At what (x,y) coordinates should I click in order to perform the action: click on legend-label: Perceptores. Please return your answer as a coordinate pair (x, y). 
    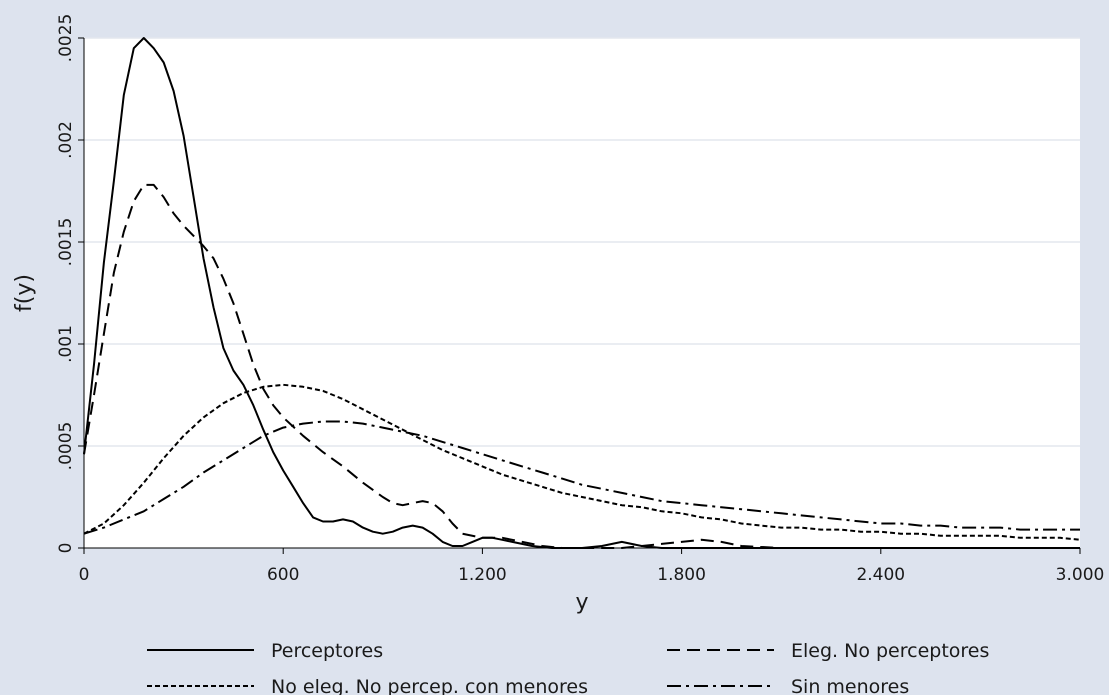
    Looking at the image, I should click on (327, 651).